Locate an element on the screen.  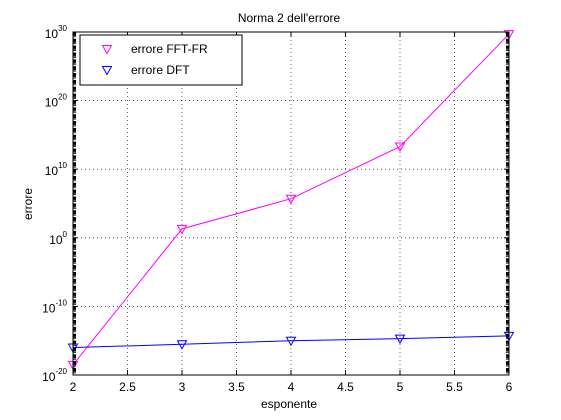
x-tick-labels: 2 2.5 3 3.5 4 4.5 5 5.5 6 is located at coordinates (291, 387).